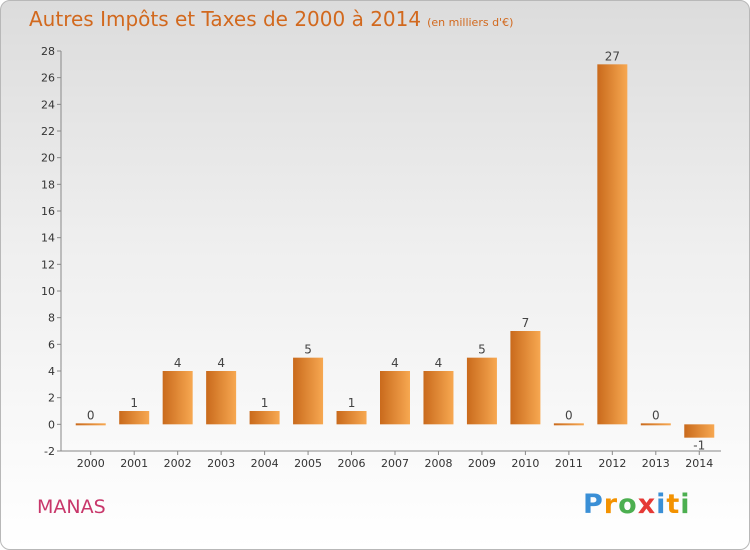 This screenshot has width=750, height=550. I want to click on x-tick-label: 2010, so click(525, 463).